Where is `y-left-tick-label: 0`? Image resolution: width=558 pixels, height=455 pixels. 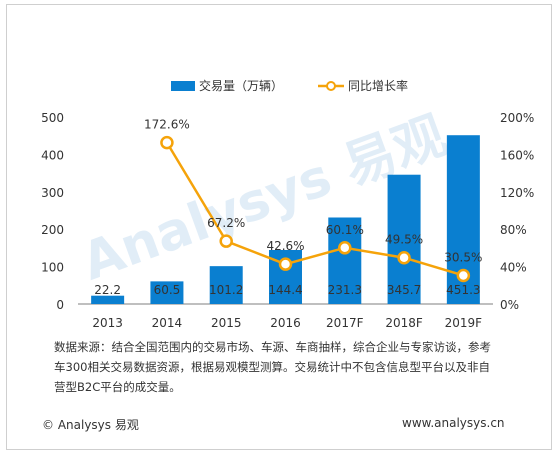
y-left-tick-label: 0 is located at coordinates (60, 305).